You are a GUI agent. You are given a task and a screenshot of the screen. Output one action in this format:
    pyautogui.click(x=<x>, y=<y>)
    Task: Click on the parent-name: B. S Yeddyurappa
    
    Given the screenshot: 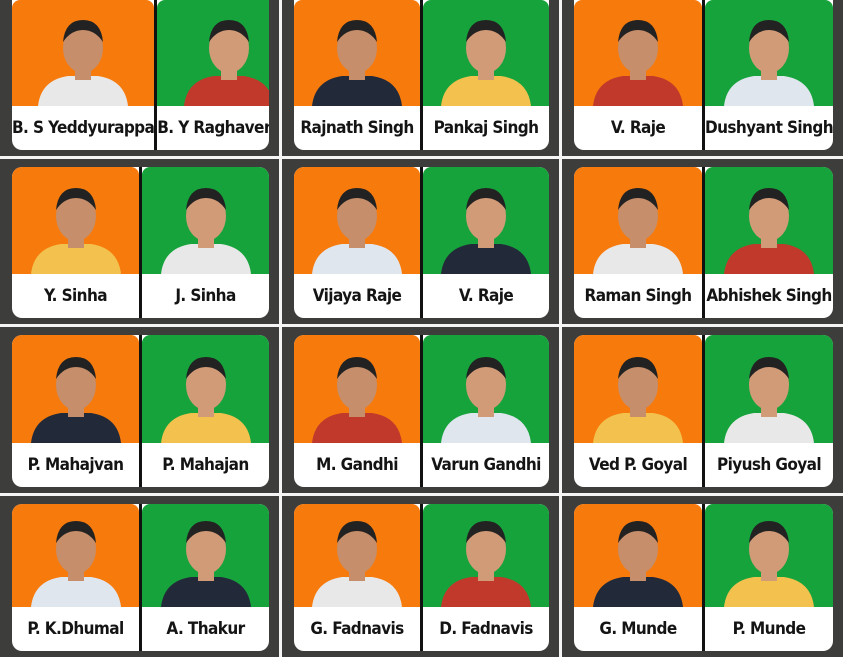 What is the action you would take?
    pyautogui.click(x=83, y=128)
    